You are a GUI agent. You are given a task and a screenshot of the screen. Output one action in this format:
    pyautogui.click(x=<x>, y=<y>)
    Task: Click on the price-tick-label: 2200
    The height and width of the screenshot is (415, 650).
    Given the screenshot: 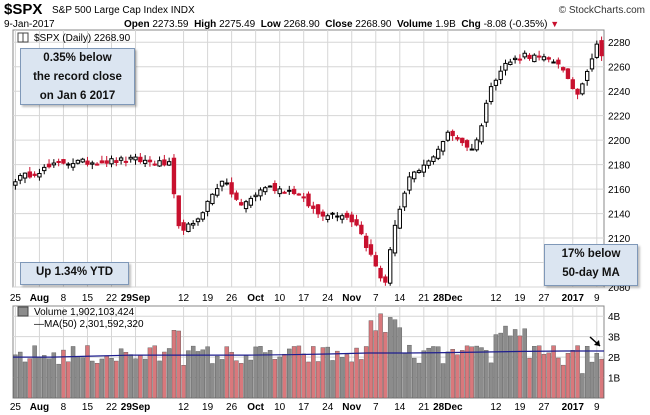 What is the action you would take?
    pyautogui.click(x=619, y=141)
    